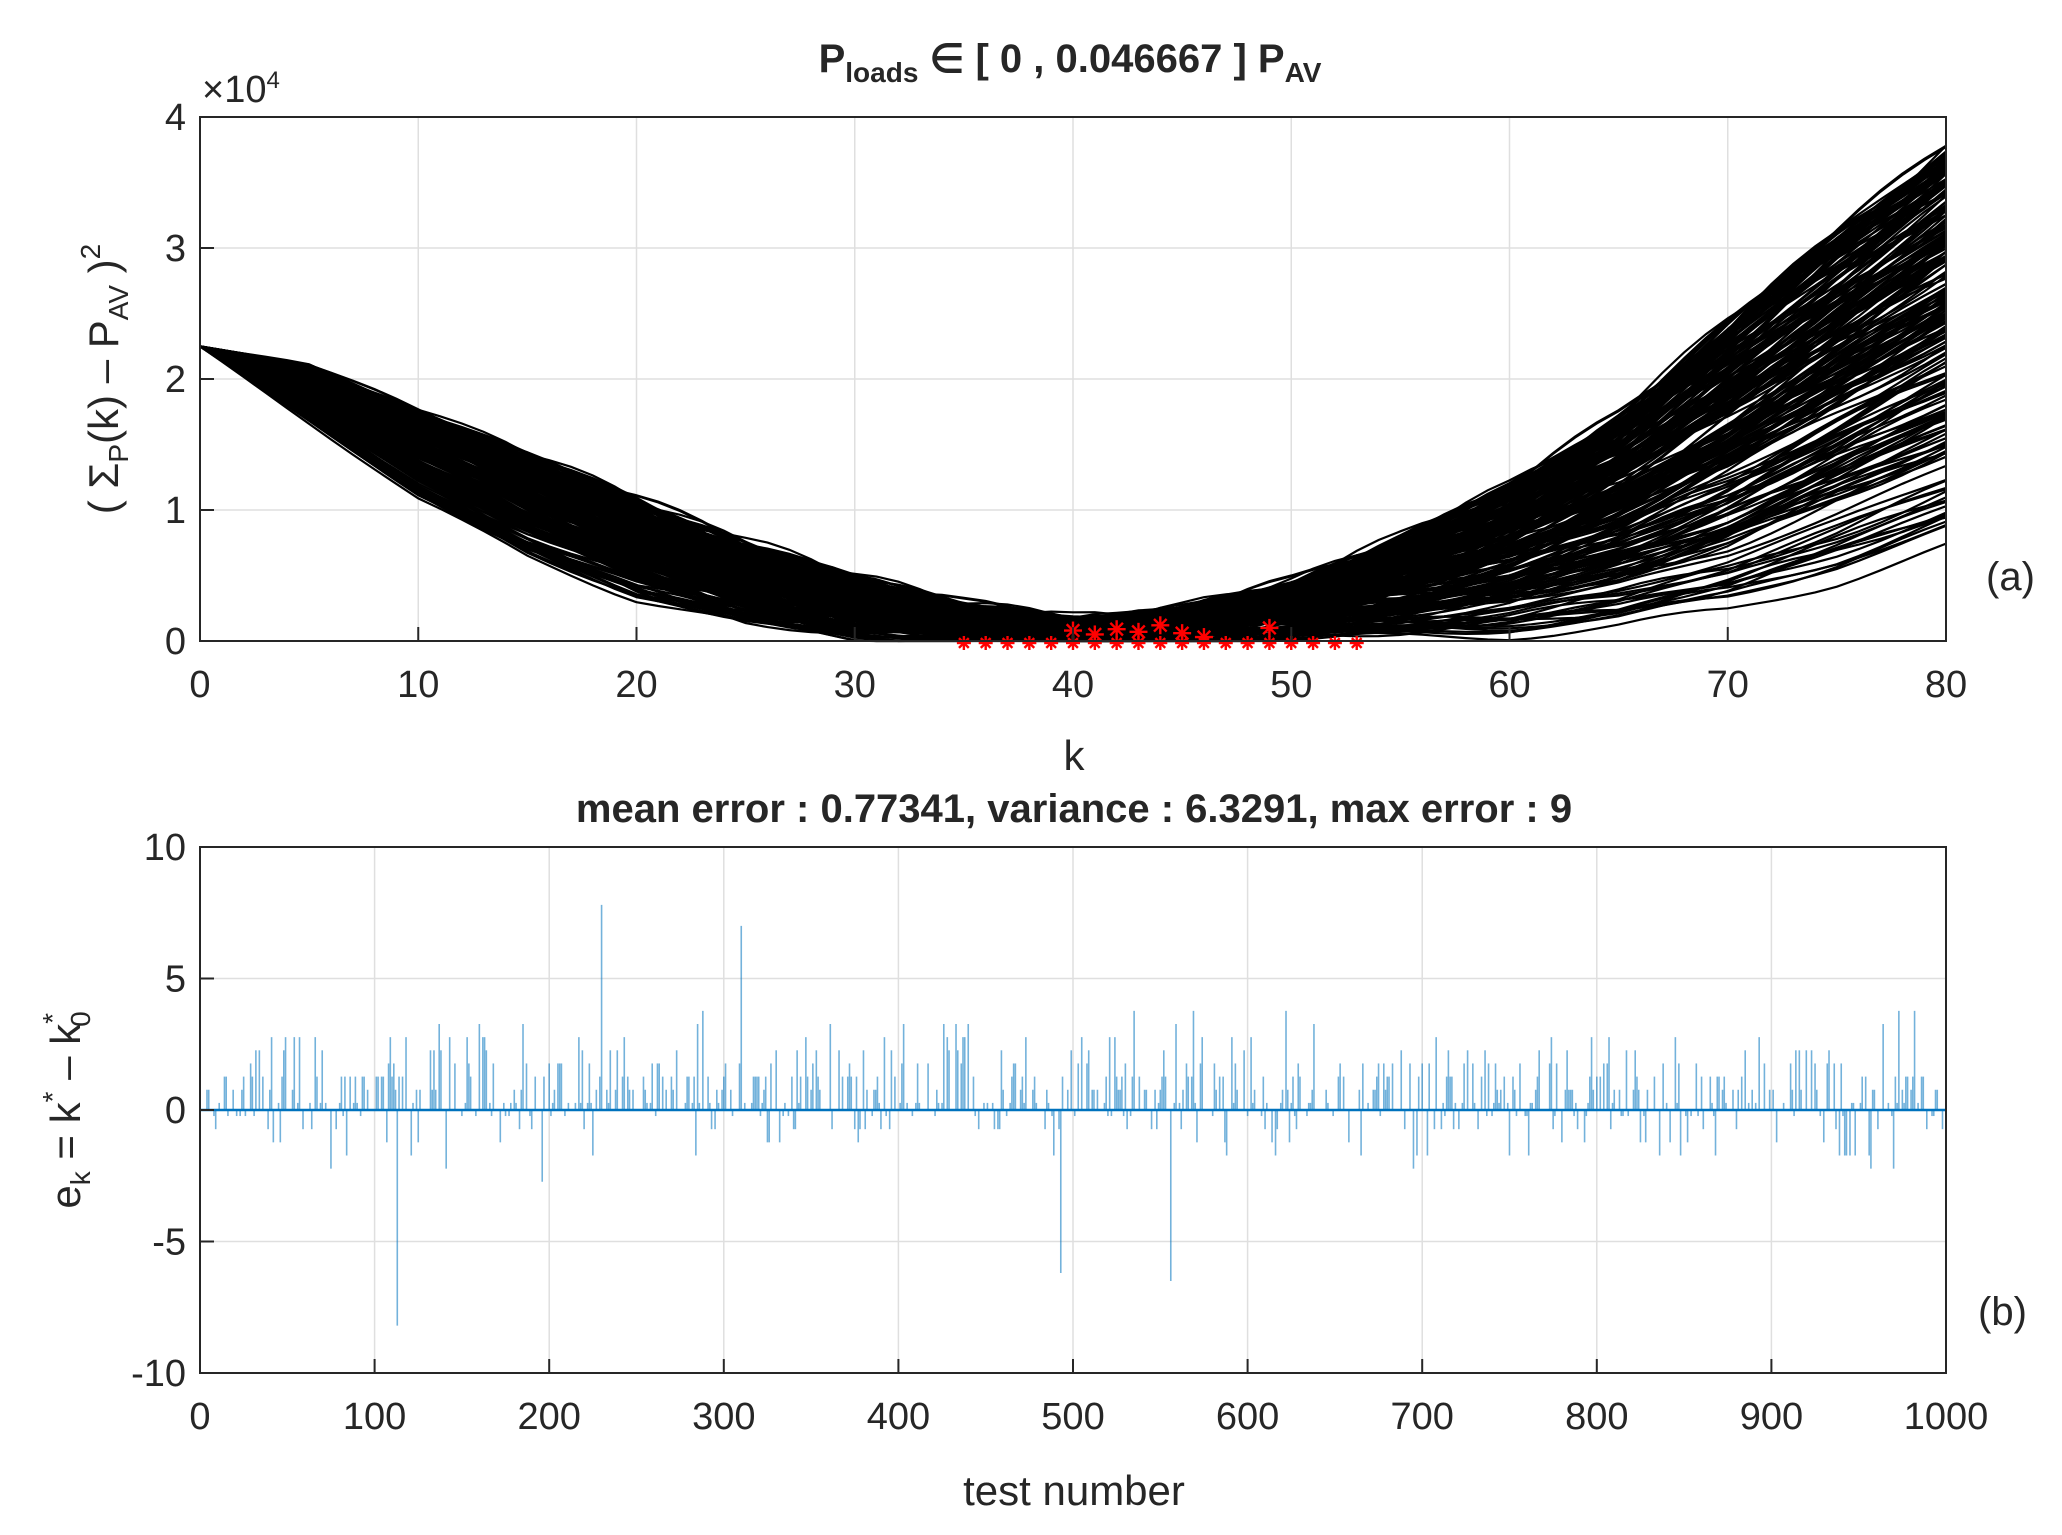 This screenshot has width=2062, height=1535. I want to click on x-tick-label: 400, so click(898, 1417).